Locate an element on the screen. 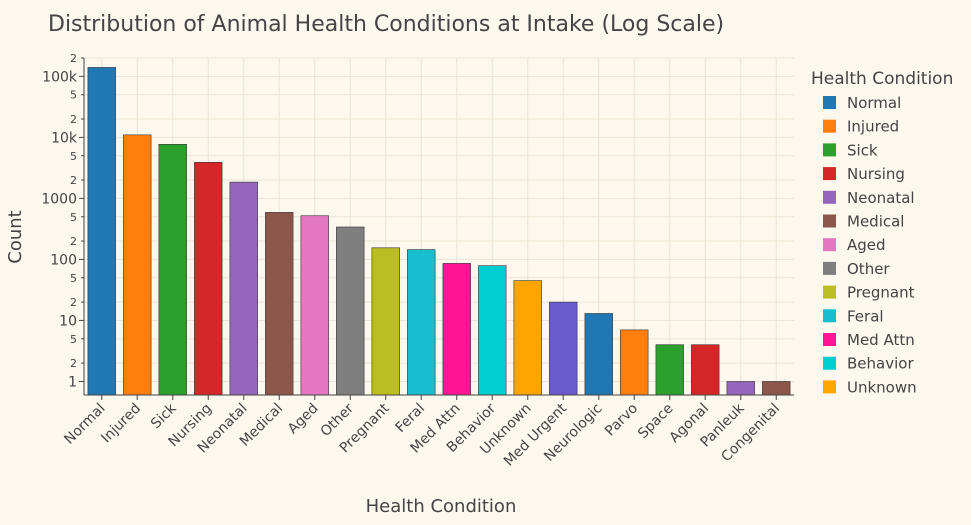  y-tick-label: 1000 is located at coordinates (59, 199).